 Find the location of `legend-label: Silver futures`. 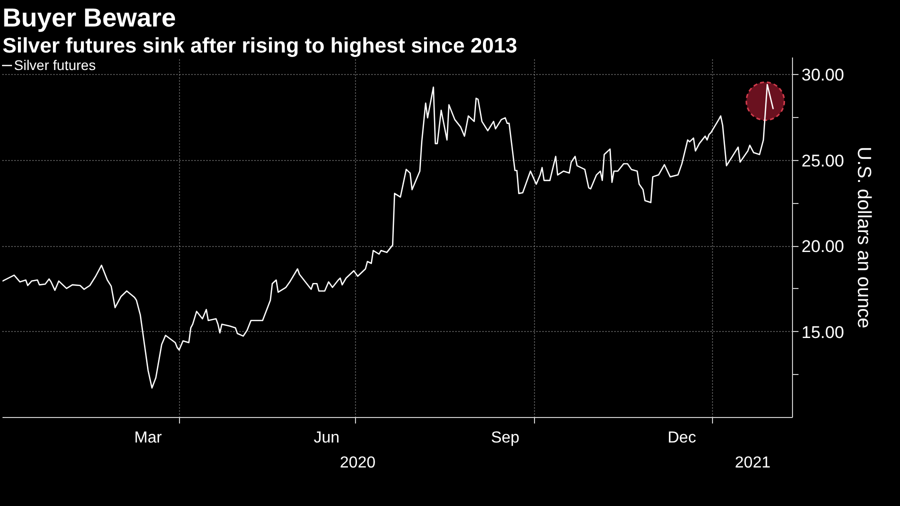

legend-label: Silver futures is located at coordinates (55, 65).